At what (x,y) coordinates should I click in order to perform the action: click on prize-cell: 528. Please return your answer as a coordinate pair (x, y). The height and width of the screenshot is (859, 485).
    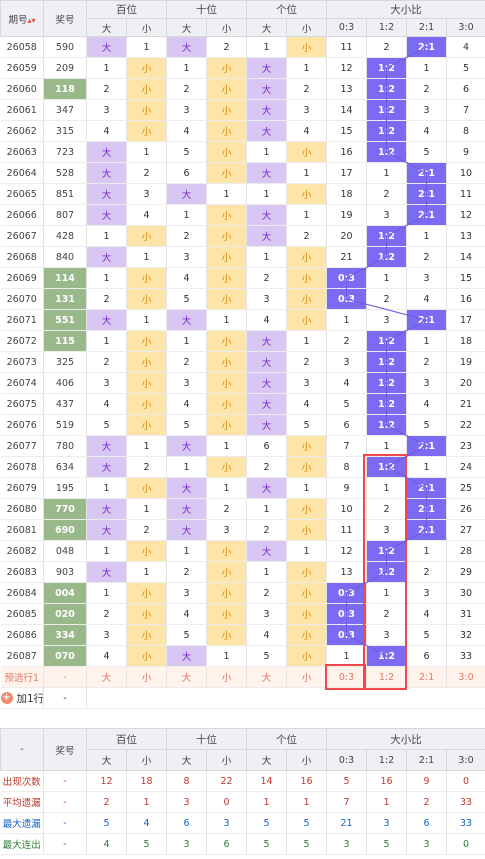
    Looking at the image, I should click on (65, 173).